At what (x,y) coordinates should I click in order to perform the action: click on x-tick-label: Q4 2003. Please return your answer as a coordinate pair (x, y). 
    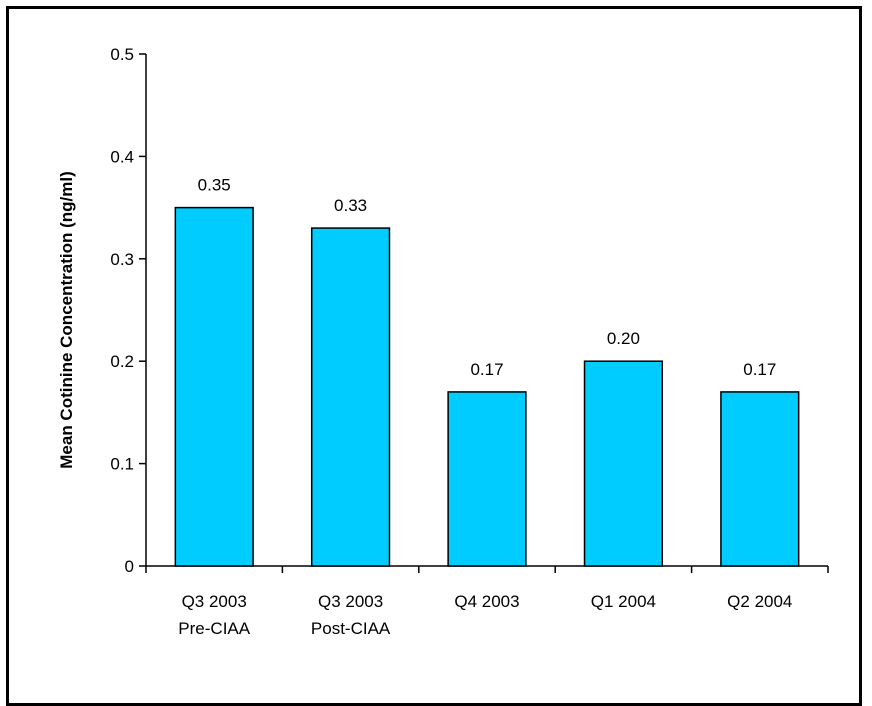
    Looking at the image, I should click on (486, 601).